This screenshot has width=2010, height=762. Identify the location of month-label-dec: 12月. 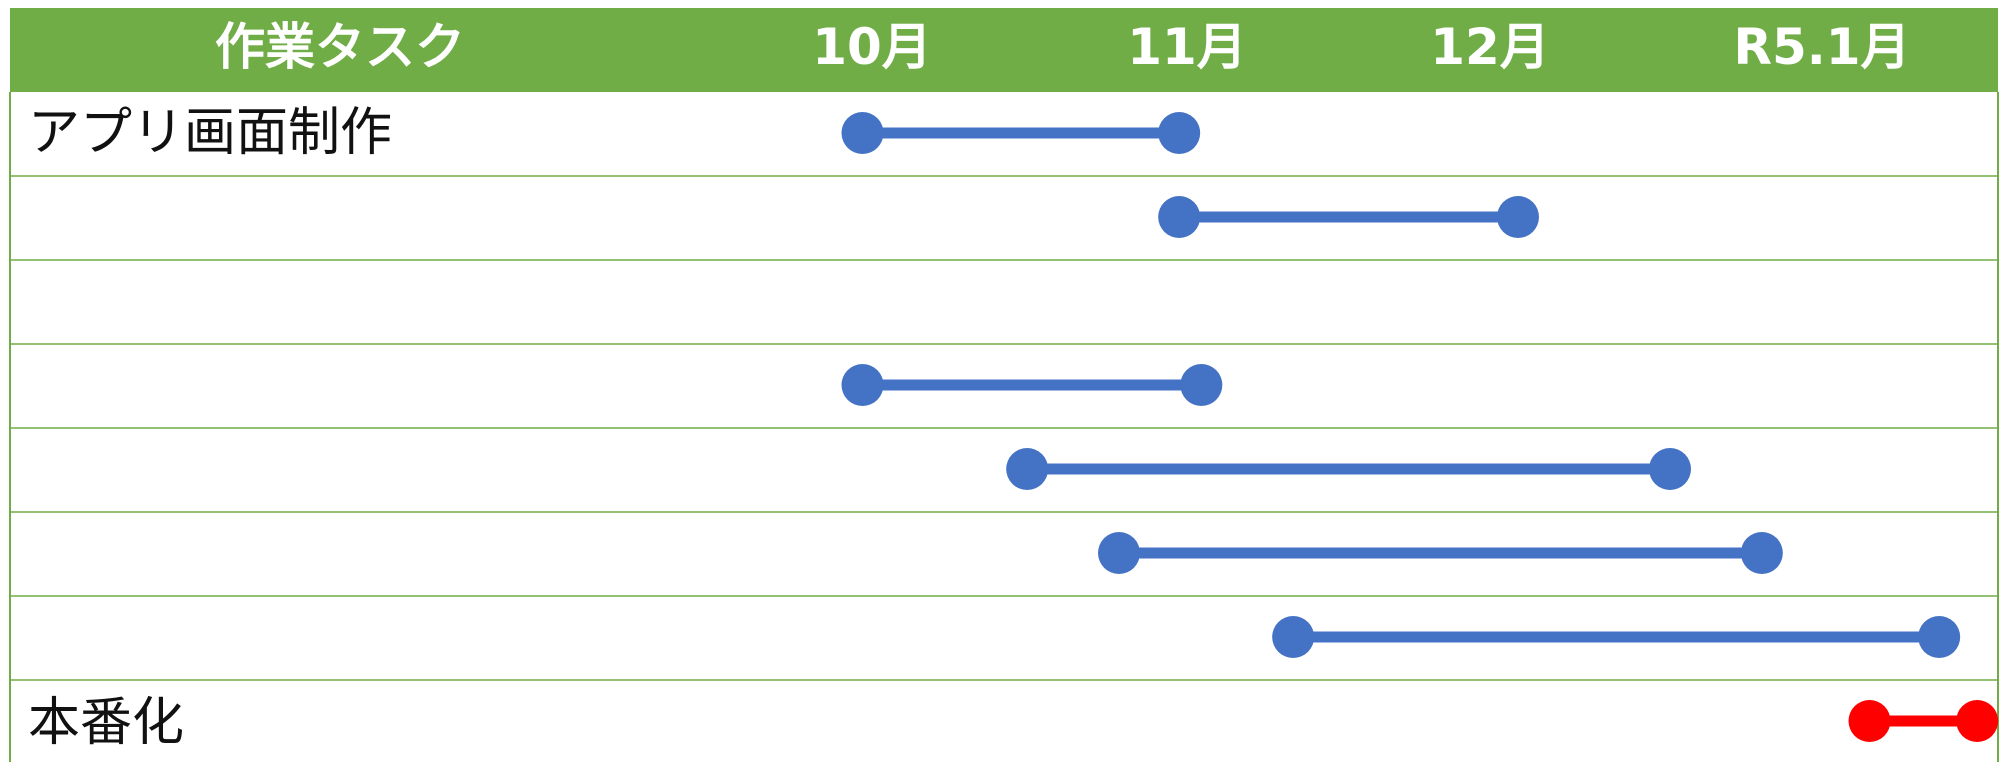
(1490, 47).